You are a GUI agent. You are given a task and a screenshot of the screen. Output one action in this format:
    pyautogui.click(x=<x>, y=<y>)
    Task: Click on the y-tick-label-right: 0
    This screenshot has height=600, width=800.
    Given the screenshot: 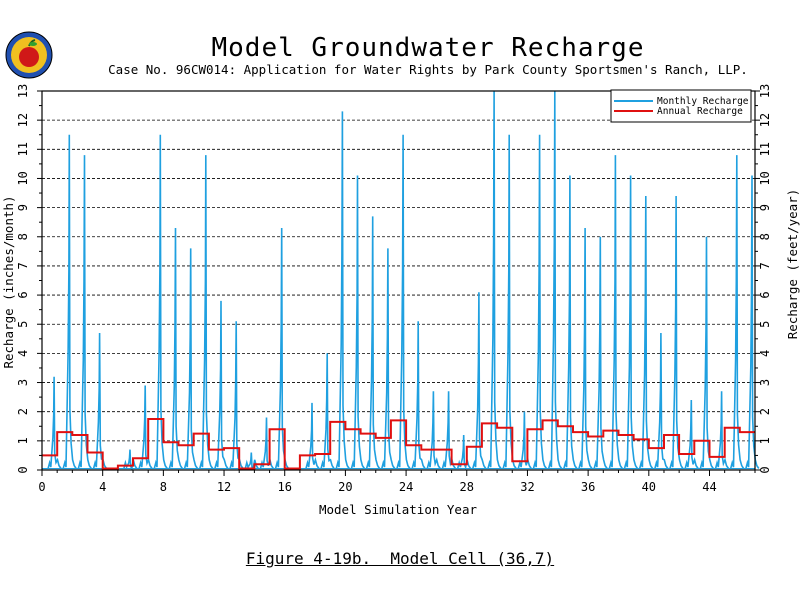 What is the action you would take?
    pyautogui.click(x=765, y=469)
    